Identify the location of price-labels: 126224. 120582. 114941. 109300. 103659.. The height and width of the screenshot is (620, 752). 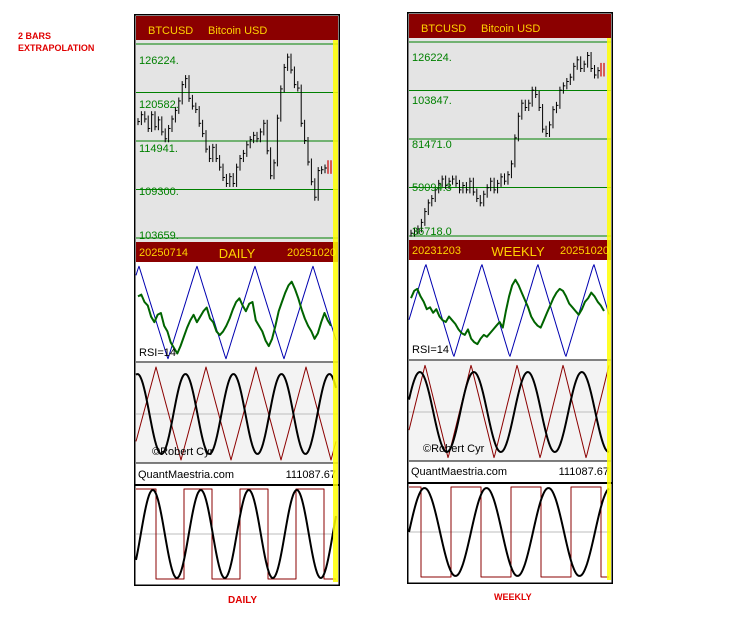
(159, 148).